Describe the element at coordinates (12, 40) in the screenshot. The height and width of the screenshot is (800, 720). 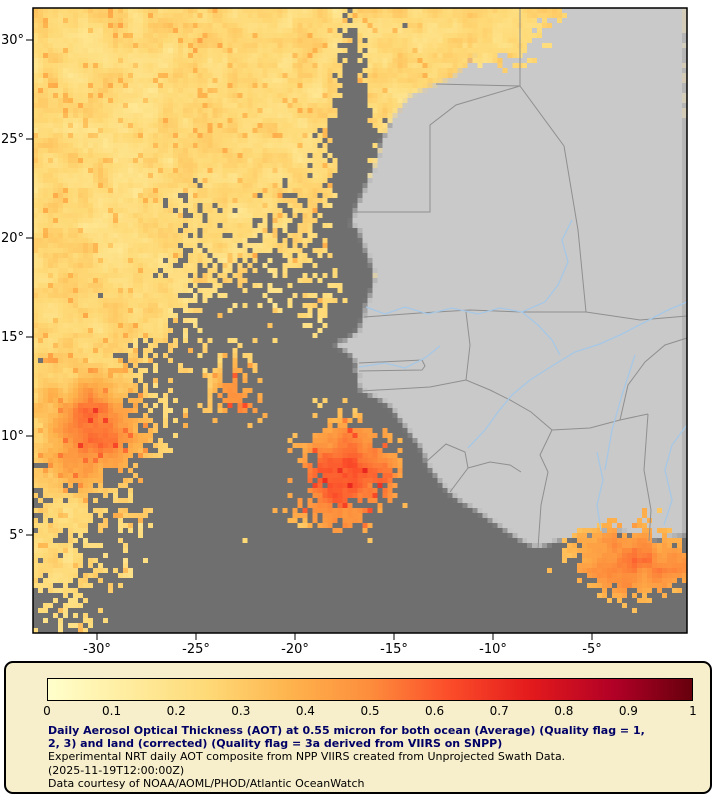
I see `lat-tick-label: 30°` at that location.